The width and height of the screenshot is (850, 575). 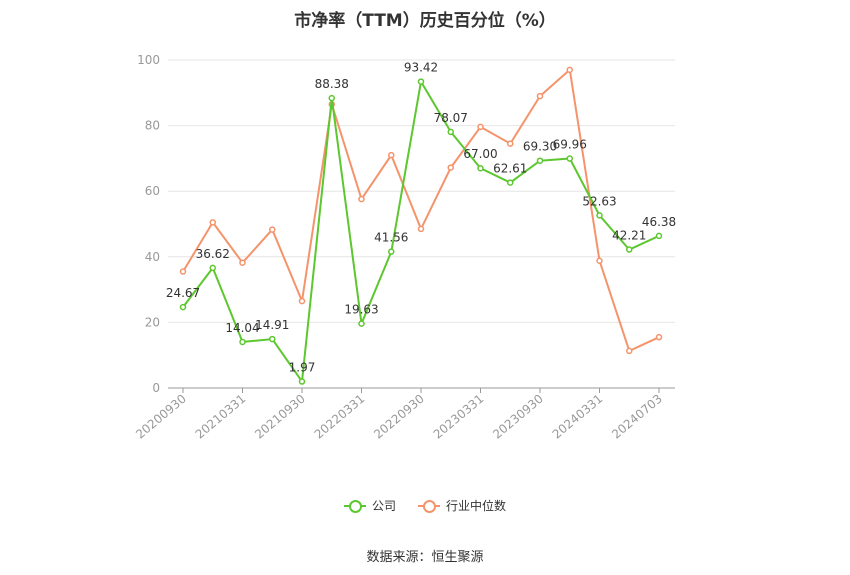 What do you see at coordinates (152, 126) in the screenshot?
I see `y-tick-label-80: 80` at bounding box center [152, 126].